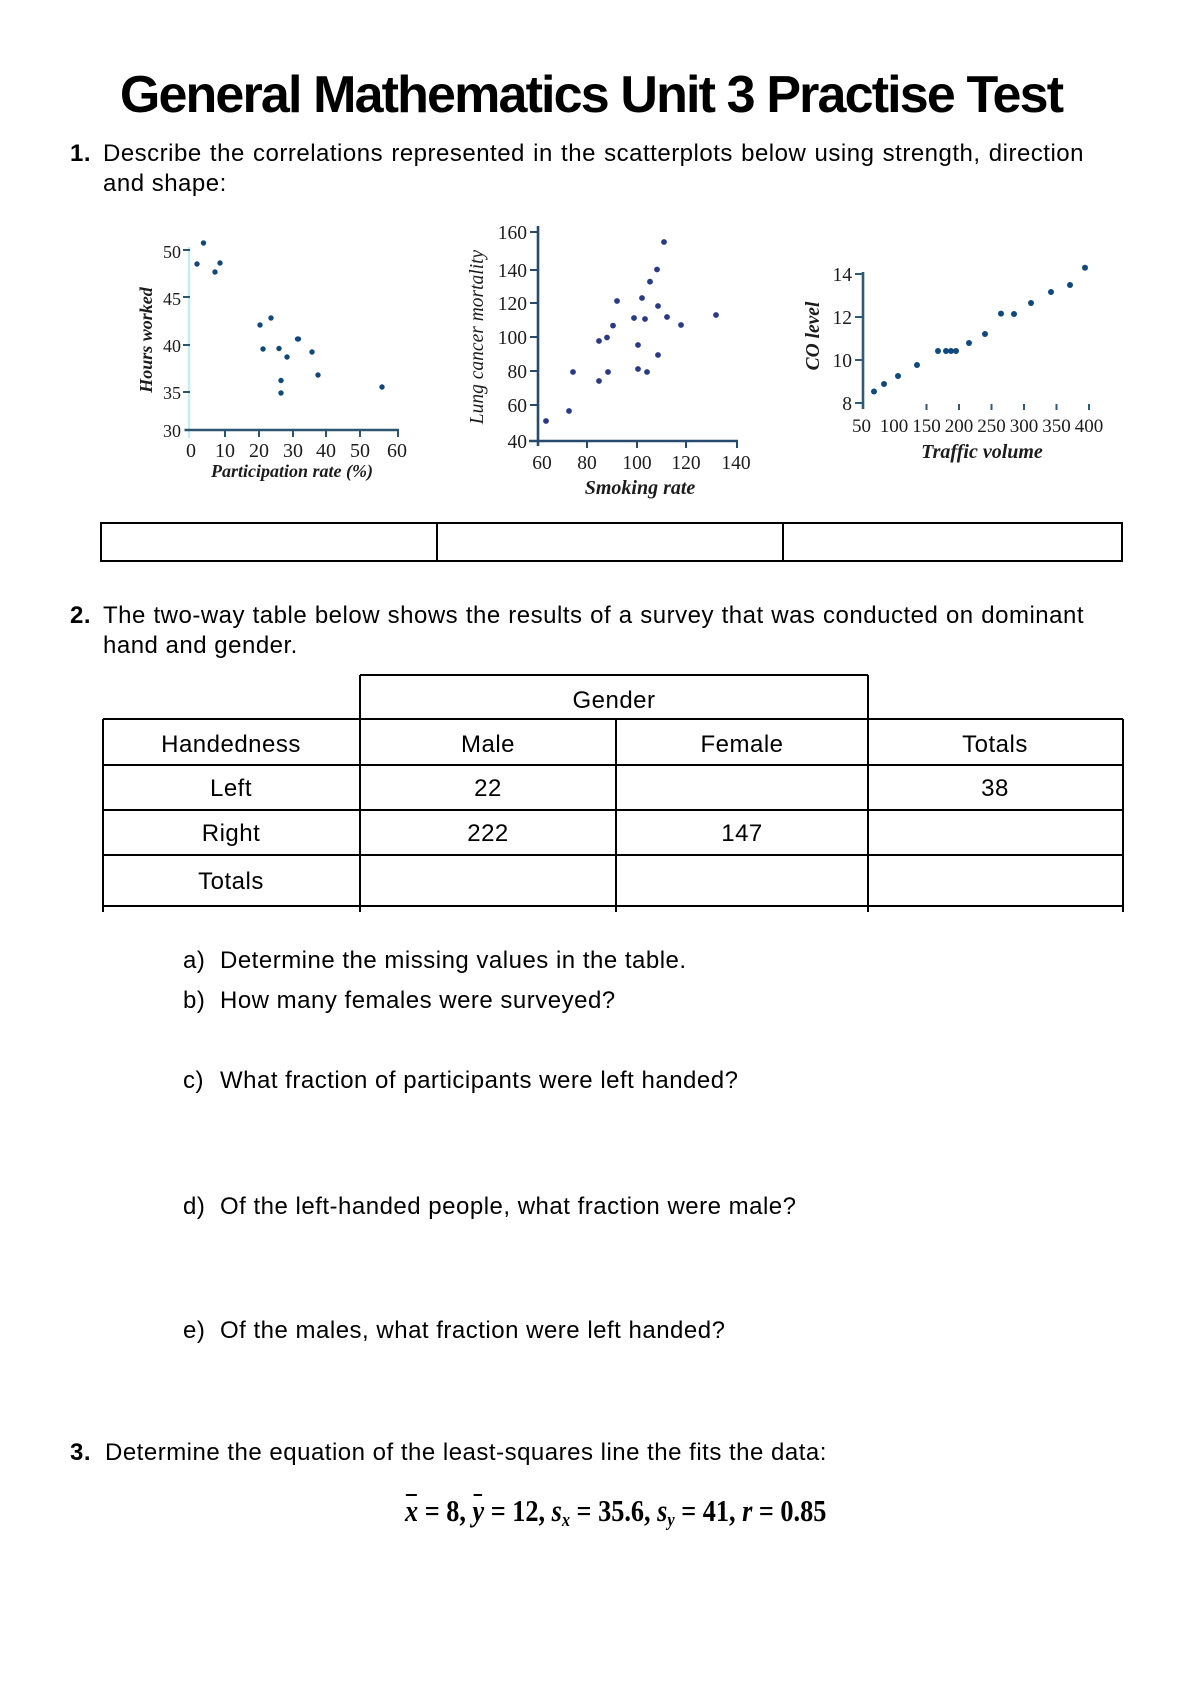  Describe the element at coordinates (813, 335) in the screenshot. I see `svg-text: CO level` at that location.